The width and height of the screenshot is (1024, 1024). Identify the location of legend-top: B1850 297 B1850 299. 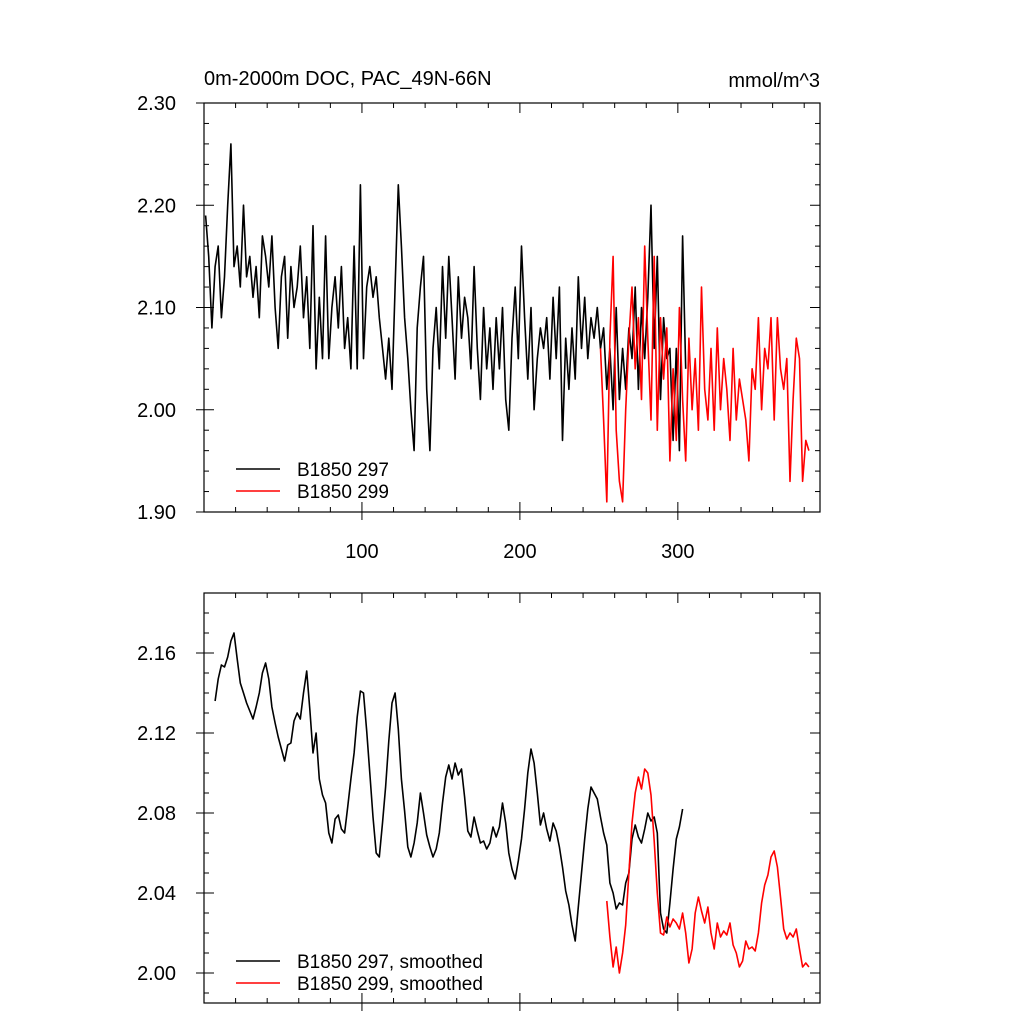
(312, 481).